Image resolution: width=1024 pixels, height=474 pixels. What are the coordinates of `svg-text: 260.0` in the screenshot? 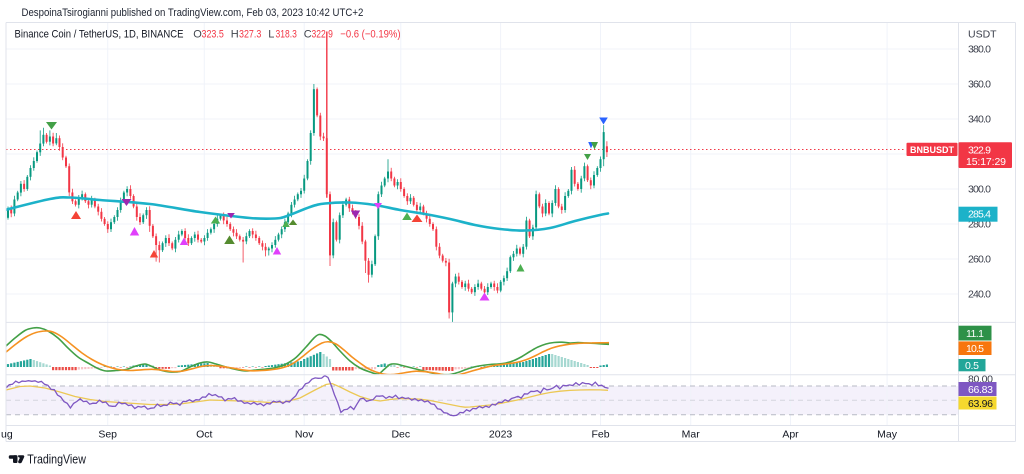 It's located at (979, 260).